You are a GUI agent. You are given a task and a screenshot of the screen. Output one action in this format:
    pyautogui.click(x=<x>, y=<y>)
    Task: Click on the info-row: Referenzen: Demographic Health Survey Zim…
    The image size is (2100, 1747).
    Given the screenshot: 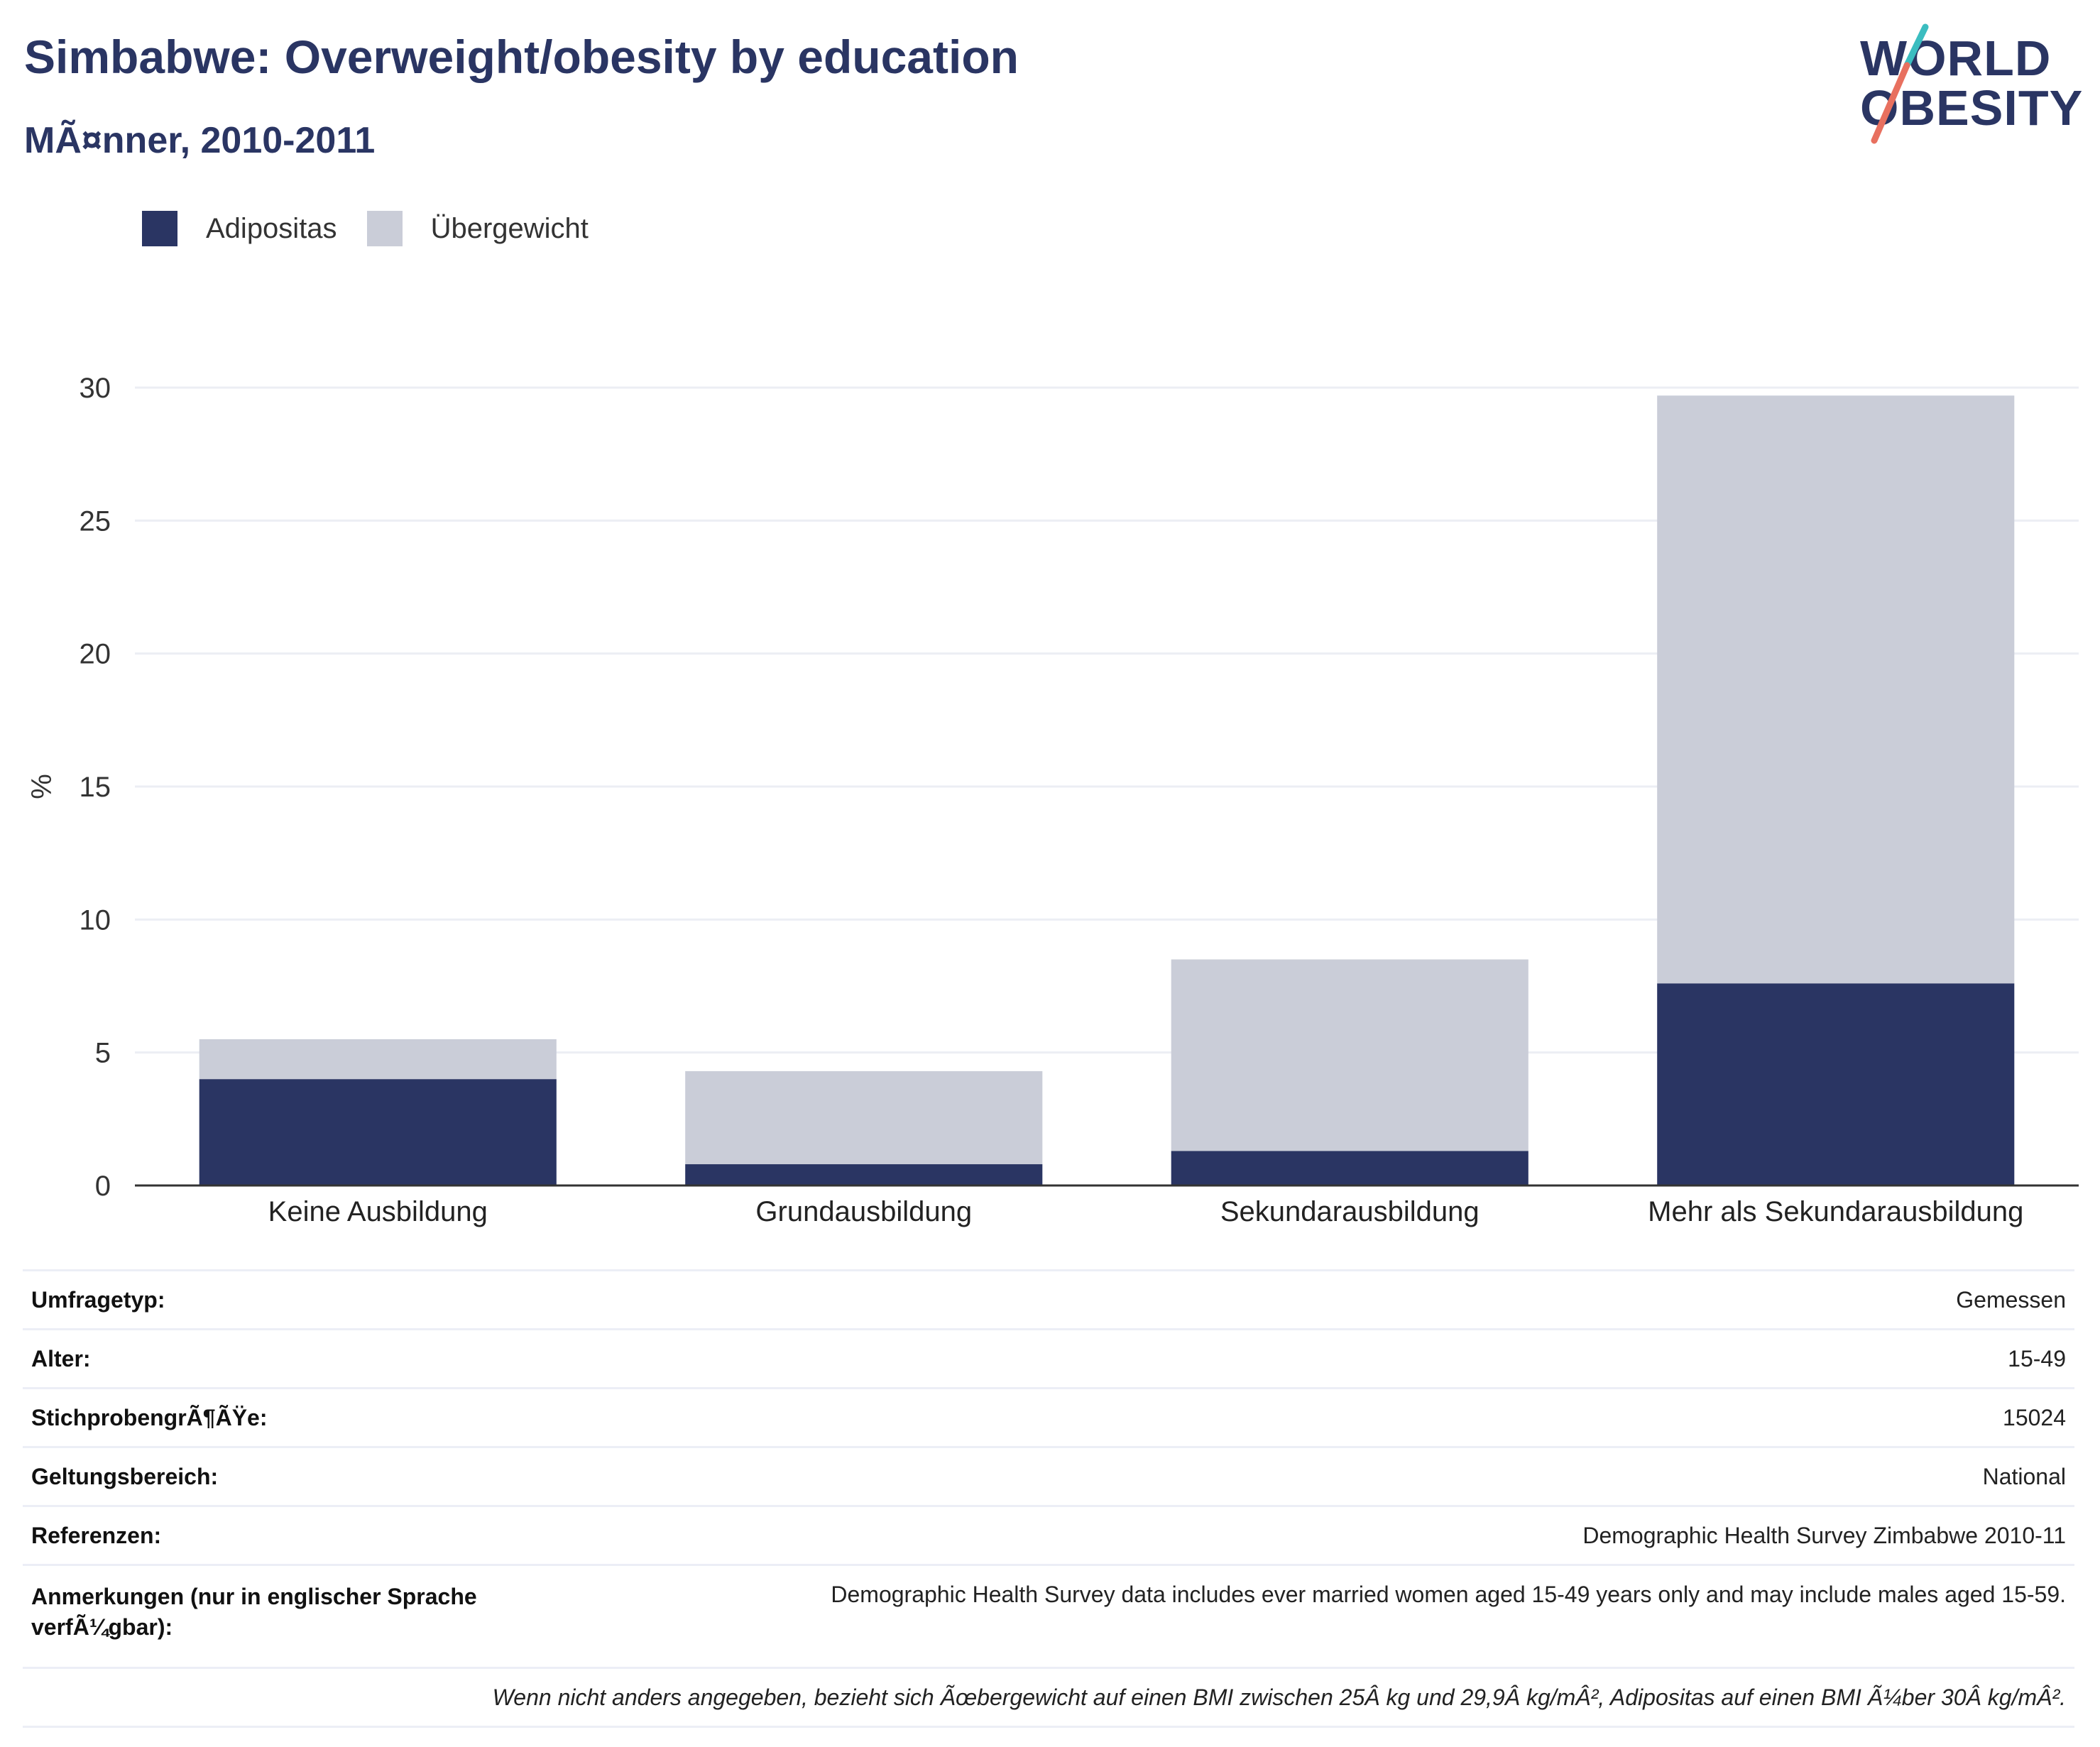 What is the action you would take?
    pyautogui.click(x=1048, y=1534)
    